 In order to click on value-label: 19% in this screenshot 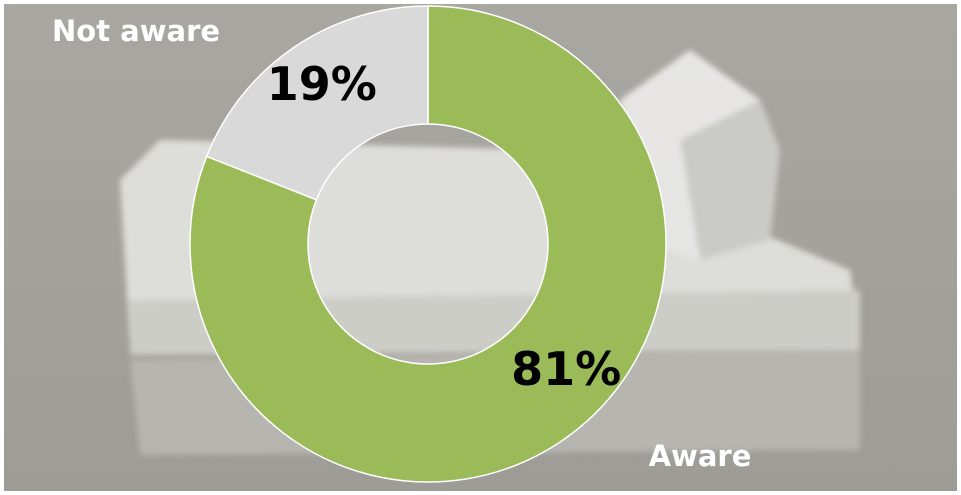, I will do `click(322, 84)`.